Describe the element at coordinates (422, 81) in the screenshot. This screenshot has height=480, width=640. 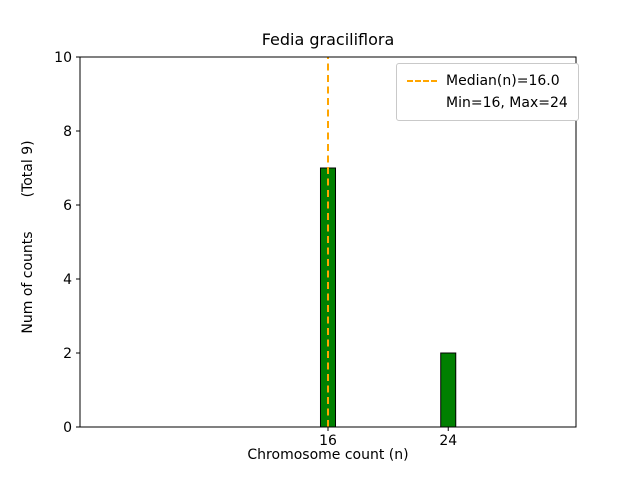
I see `median-line-swatch` at that location.